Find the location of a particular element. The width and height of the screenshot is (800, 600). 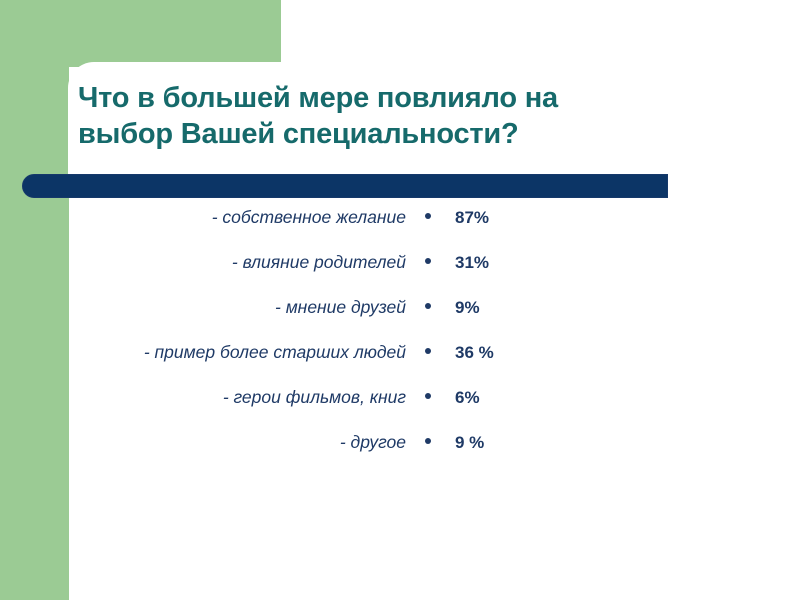

answer-row: - другое 9 % is located at coordinates (400, 453).